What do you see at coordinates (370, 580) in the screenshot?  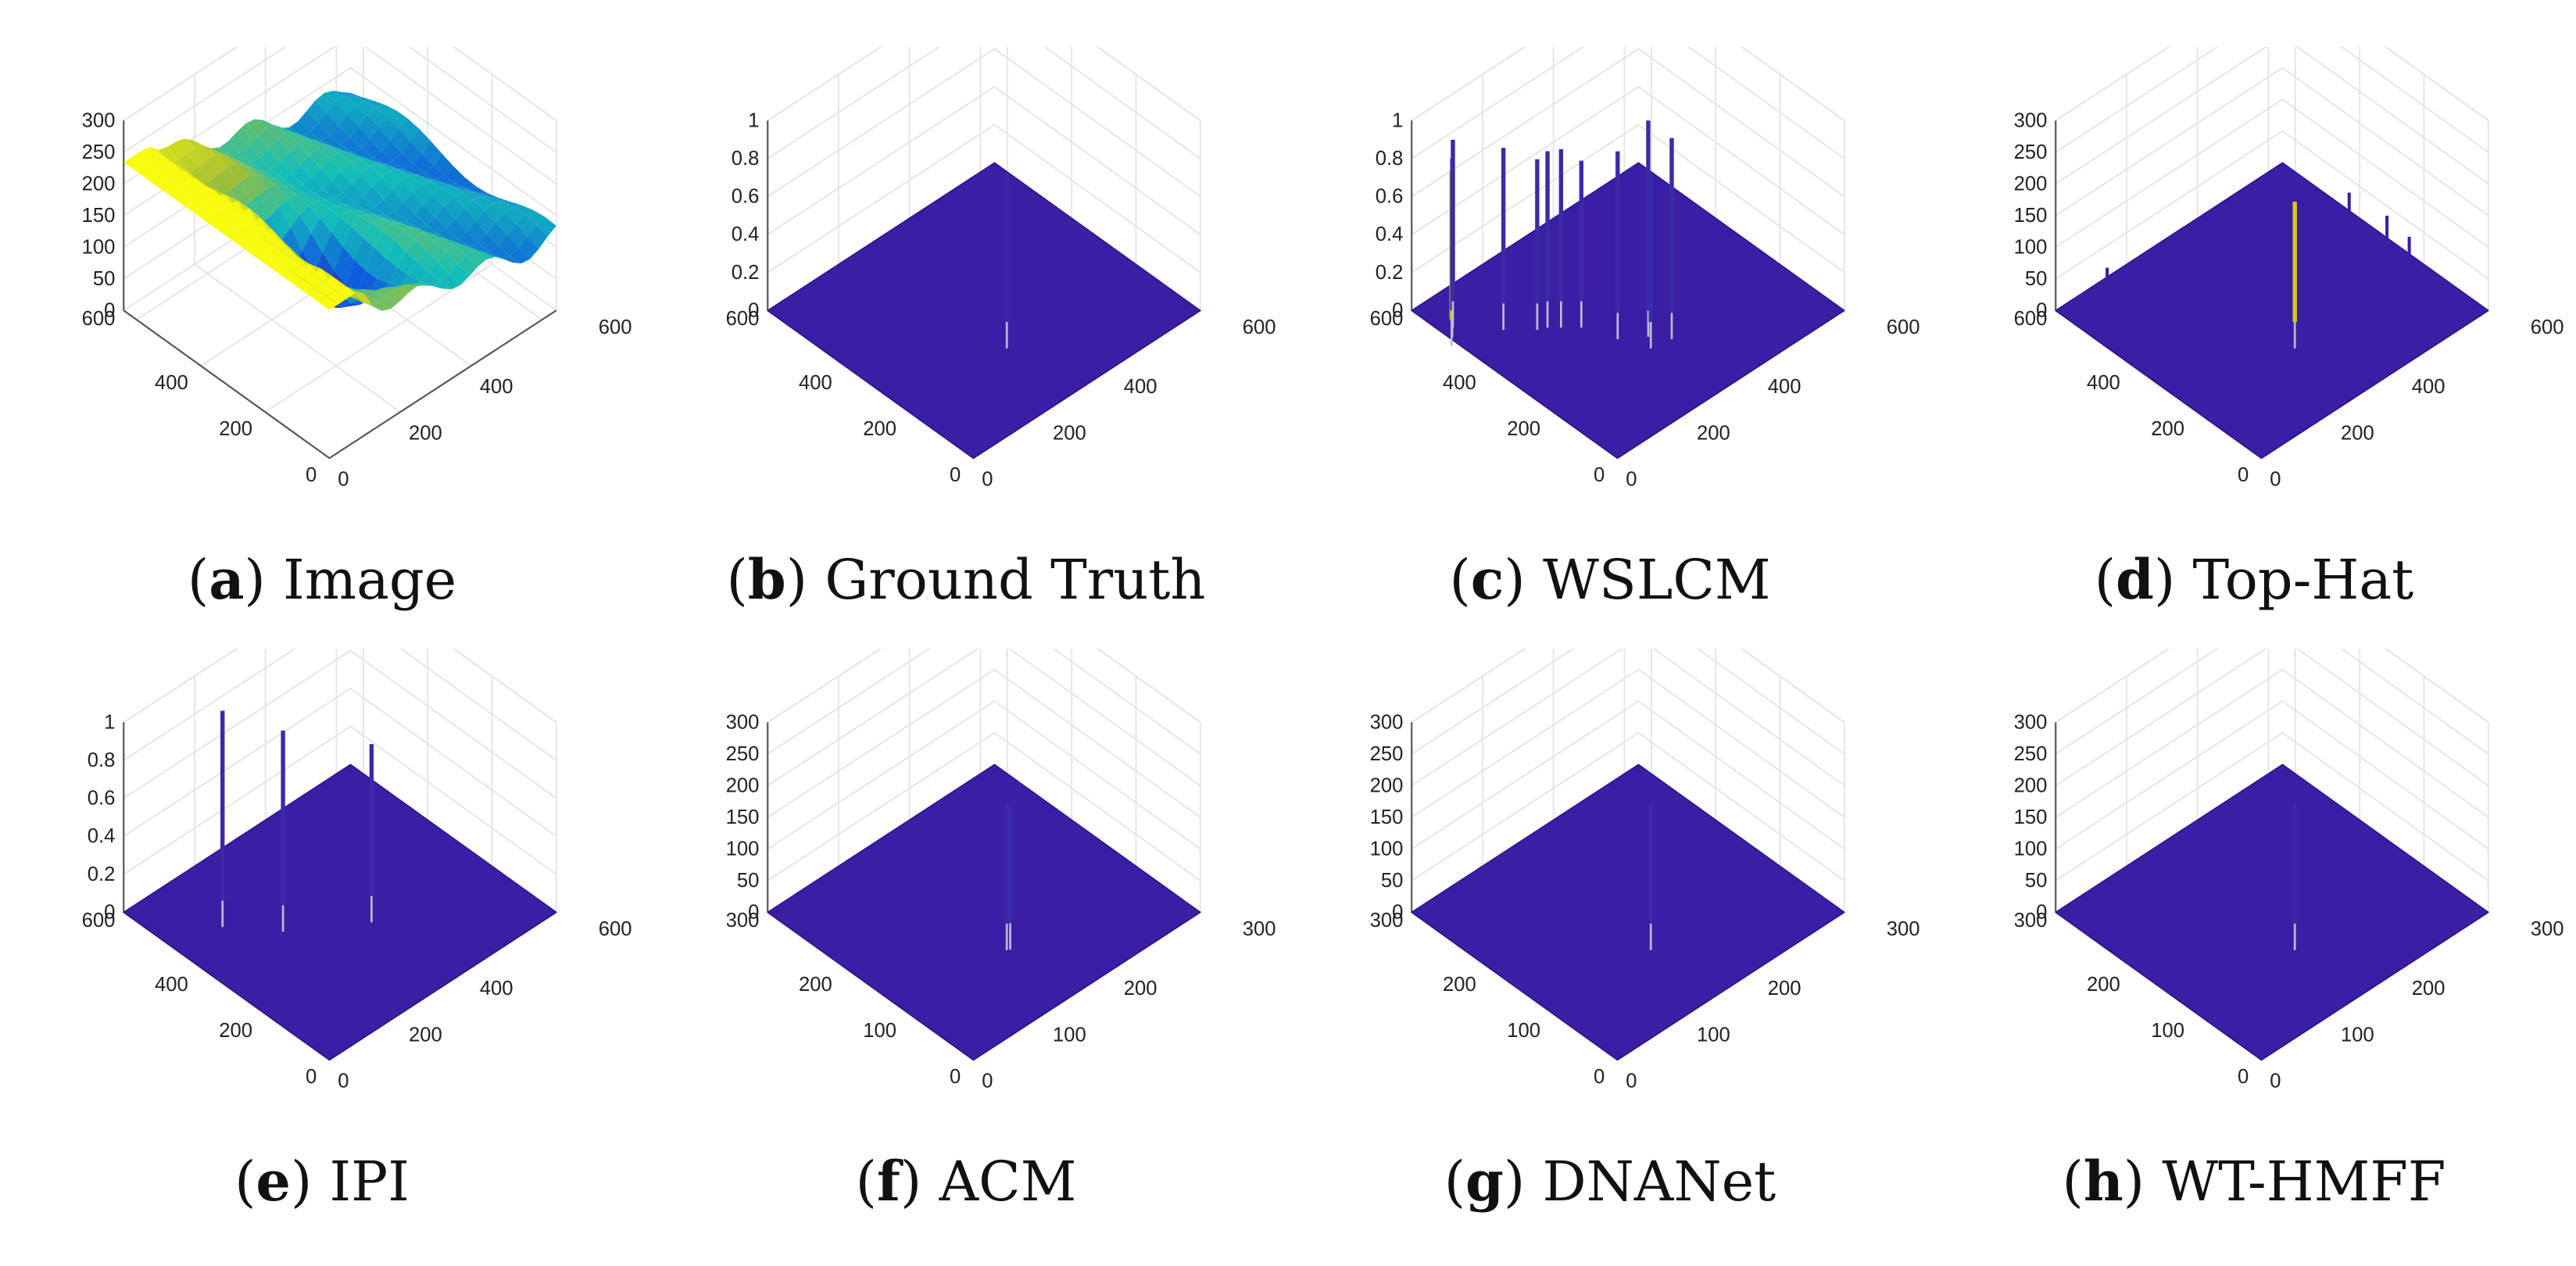 I see `caption-method: Image` at bounding box center [370, 580].